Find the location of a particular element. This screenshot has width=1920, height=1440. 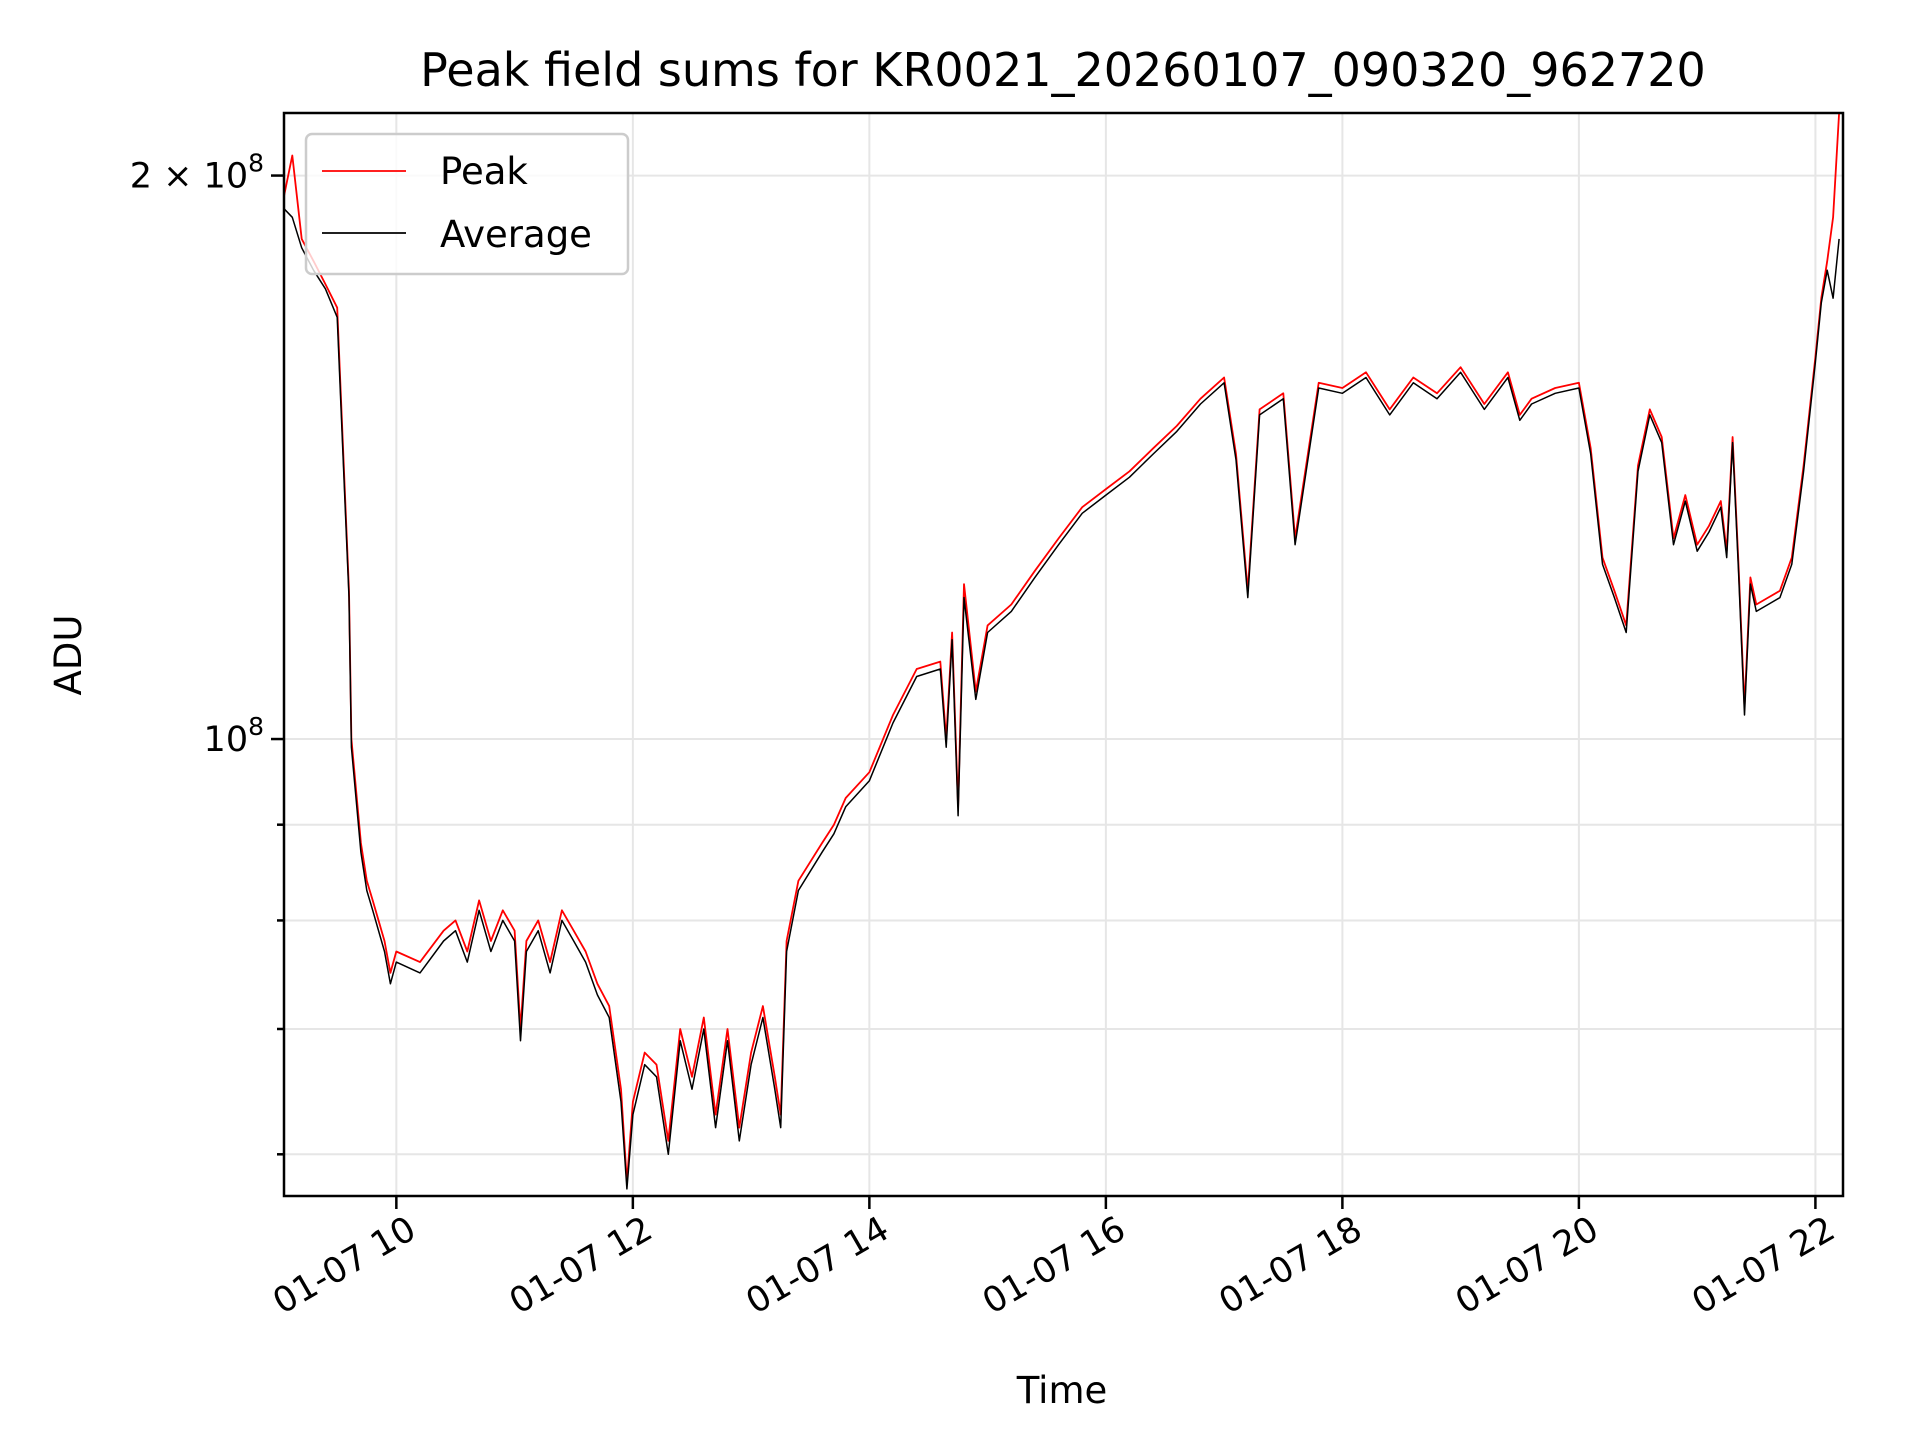

x-axis-label: Time is located at coordinates (1062, 1390).